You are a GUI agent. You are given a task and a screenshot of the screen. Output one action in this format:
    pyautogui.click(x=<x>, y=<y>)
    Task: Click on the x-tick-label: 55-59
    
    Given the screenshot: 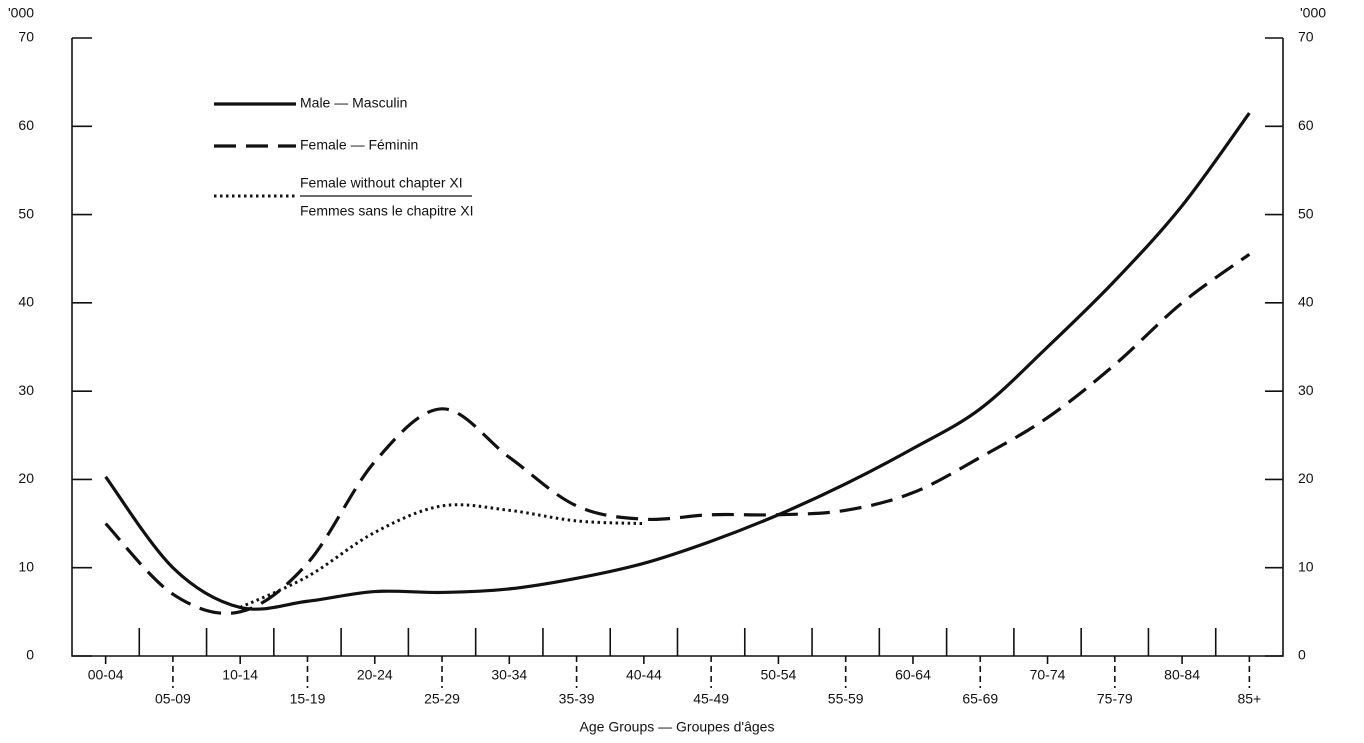 What is the action you would take?
    pyautogui.click(x=846, y=699)
    